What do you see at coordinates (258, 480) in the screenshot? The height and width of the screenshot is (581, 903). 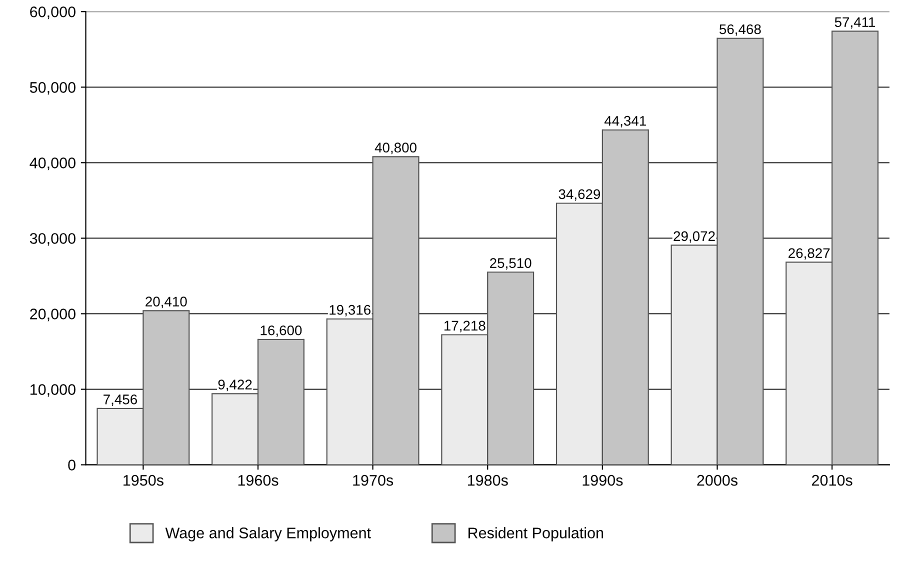 I see `x-tick-label: 1960s` at bounding box center [258, 480].